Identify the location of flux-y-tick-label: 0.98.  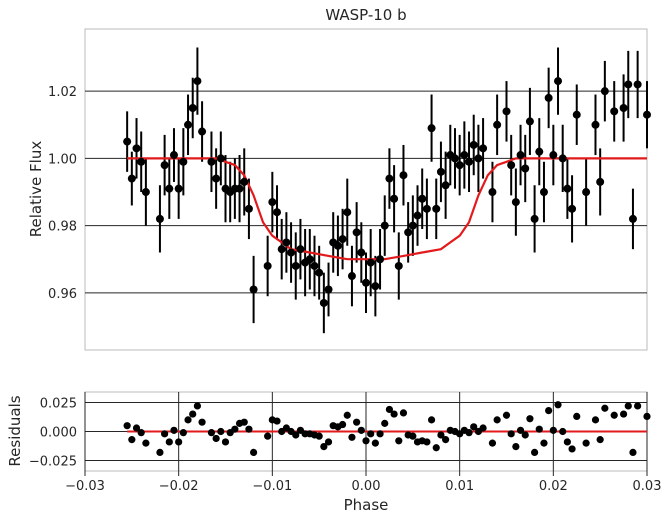
(62, 227).